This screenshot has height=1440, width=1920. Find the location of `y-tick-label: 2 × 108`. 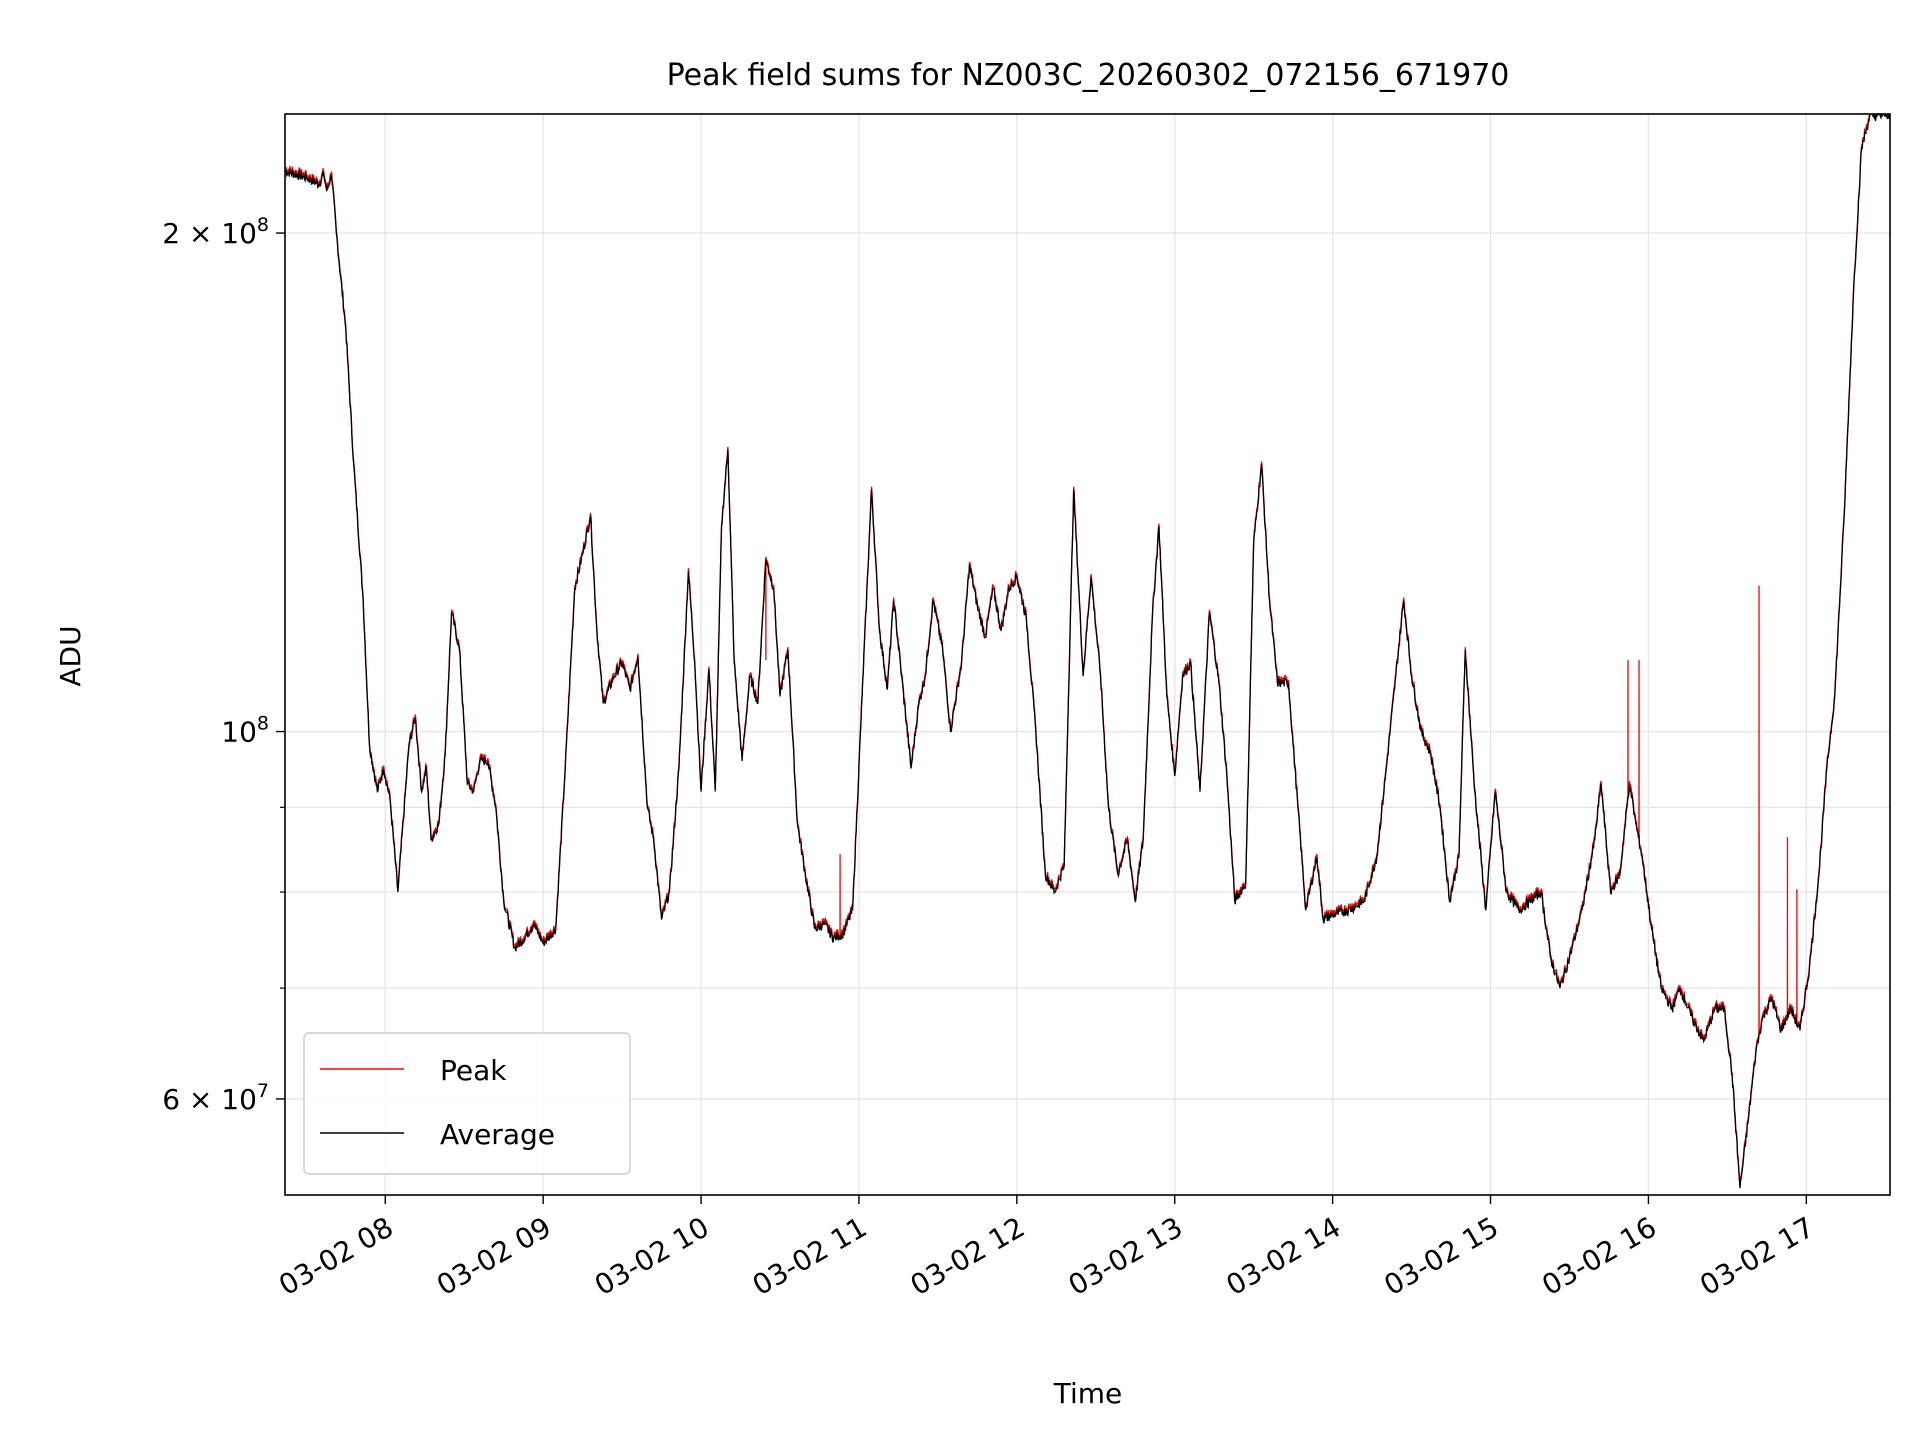

y-tick-label: 2 × 108 is located at coordinates (215, 232).